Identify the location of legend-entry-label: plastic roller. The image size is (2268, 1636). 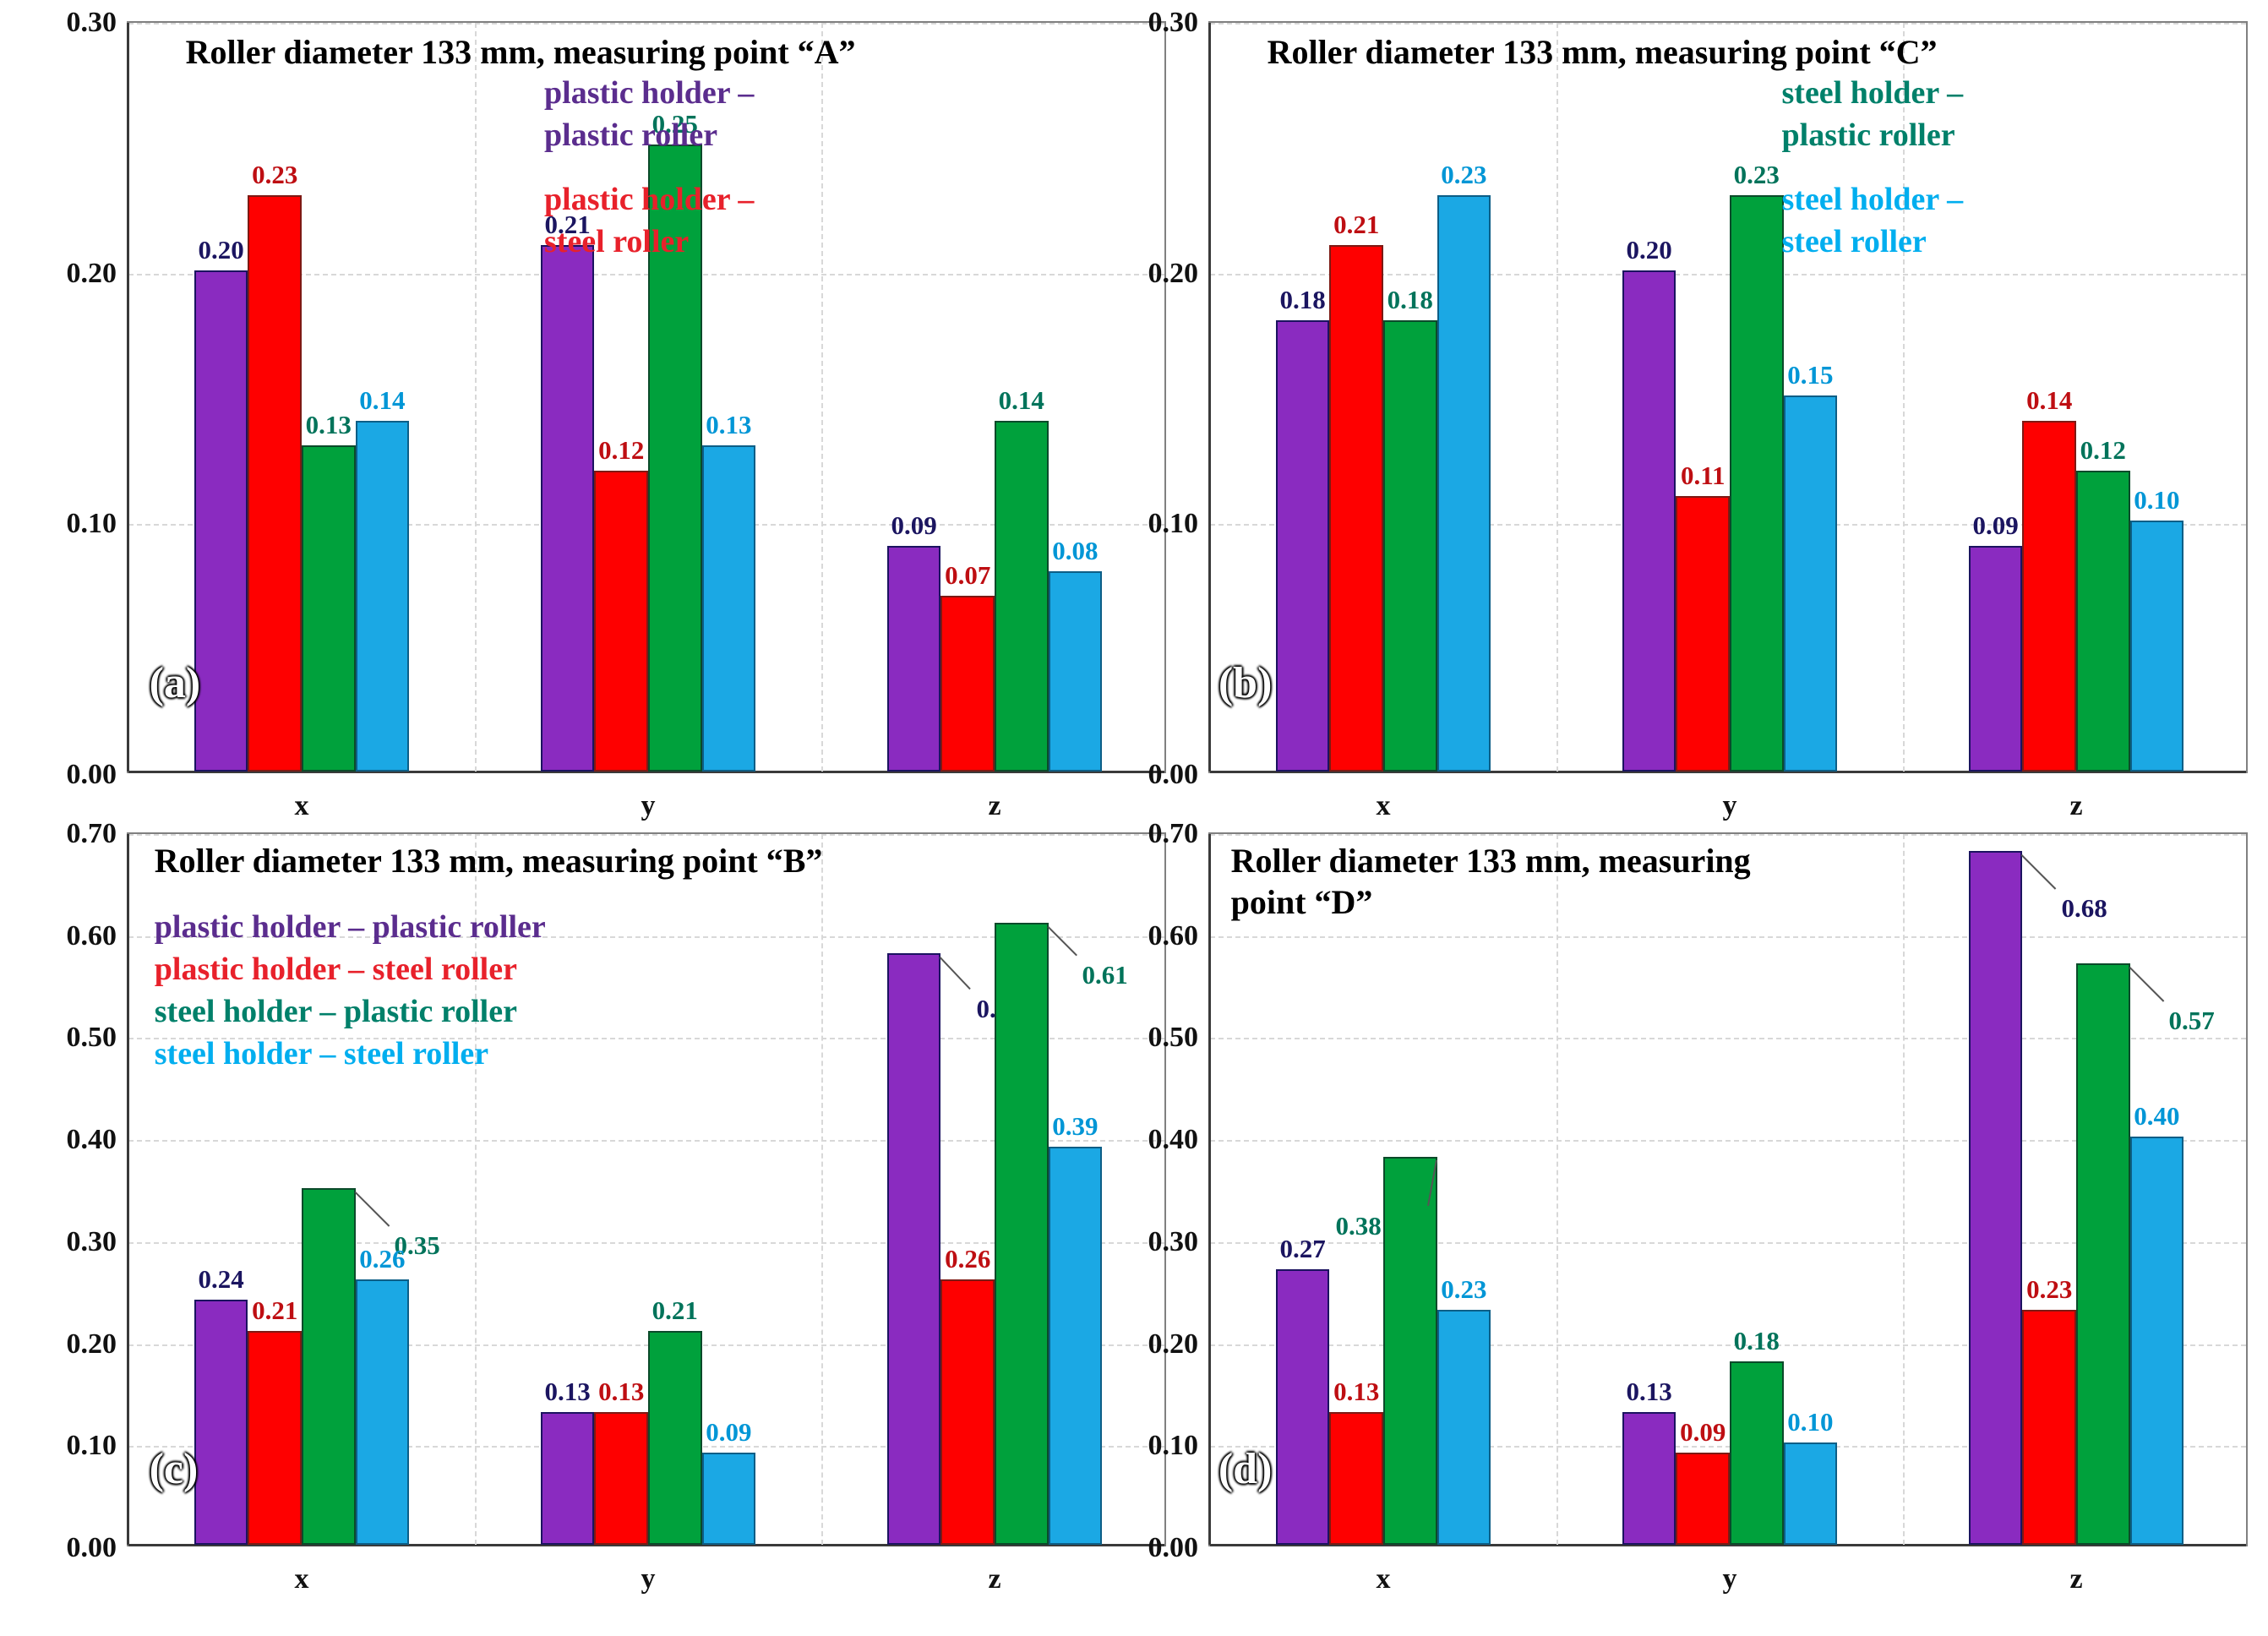
(1868, 135).